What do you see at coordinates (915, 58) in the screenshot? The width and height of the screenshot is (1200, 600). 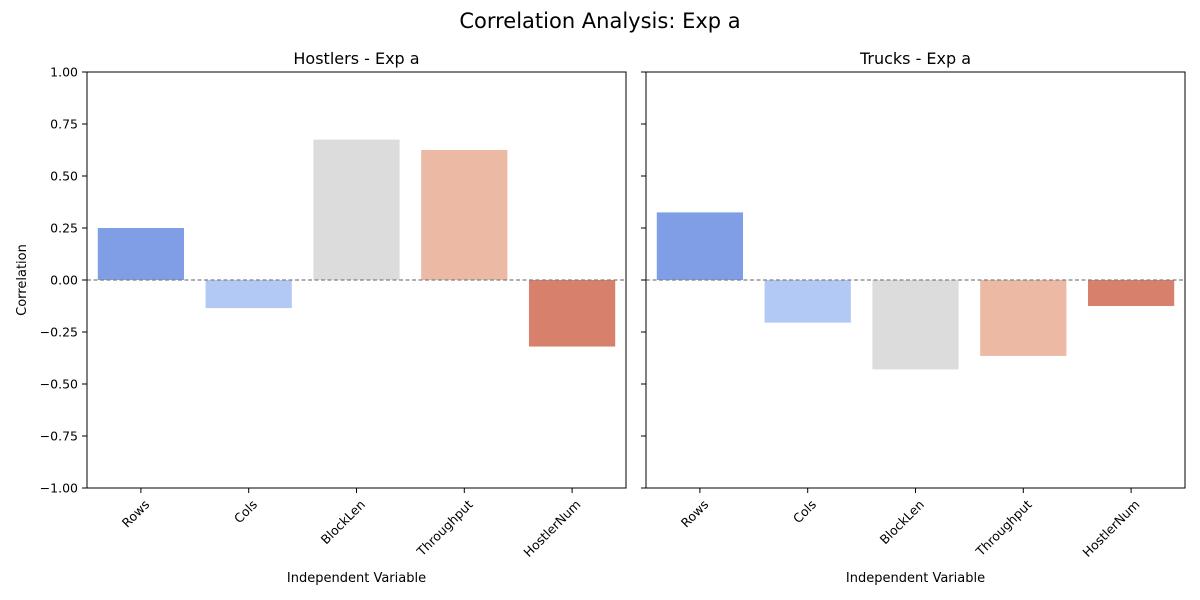 I see `panel-title: Trucks - Exp a` at bounding box center [915, 58].